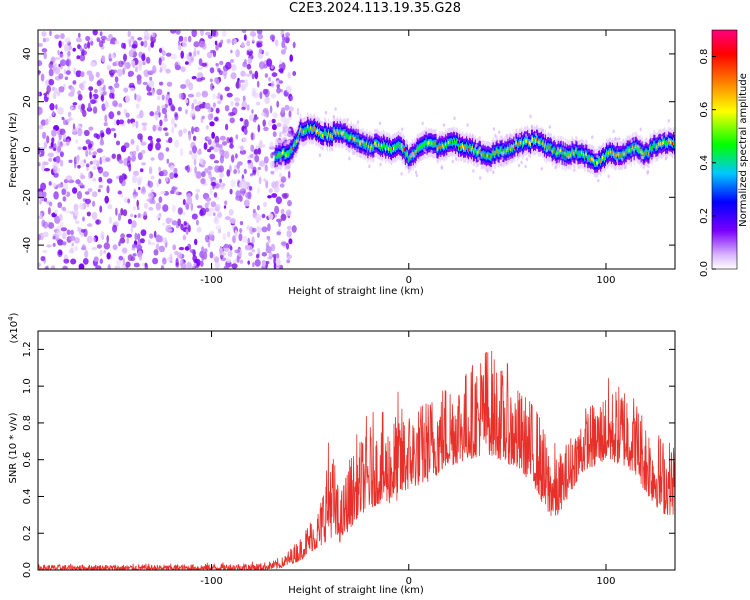  What do you see at coordinates (27, 54) in the screenshot?
I see `y-tick-label: 40` at bounding box center [27, 54].